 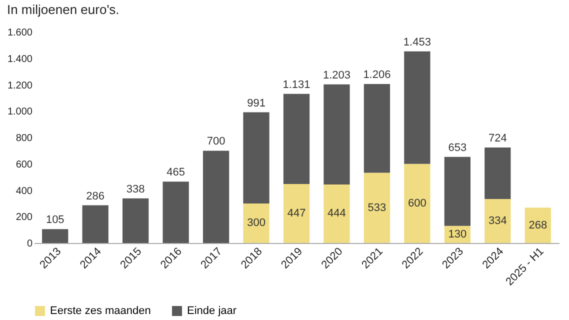 What do you see at coordinates (216, 142) in the screenshot?
I see `total-label: 700` at bounding box center [216, 142].